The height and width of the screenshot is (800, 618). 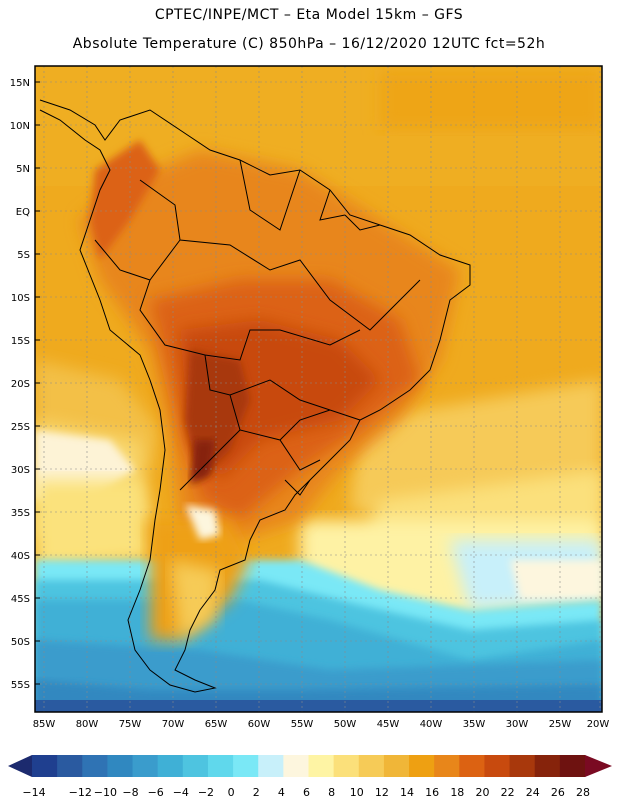 What do you see at coordinates (20, 470) in the screenshot?
I see `latitude-label: 30S` at bounding box center [20, 470].